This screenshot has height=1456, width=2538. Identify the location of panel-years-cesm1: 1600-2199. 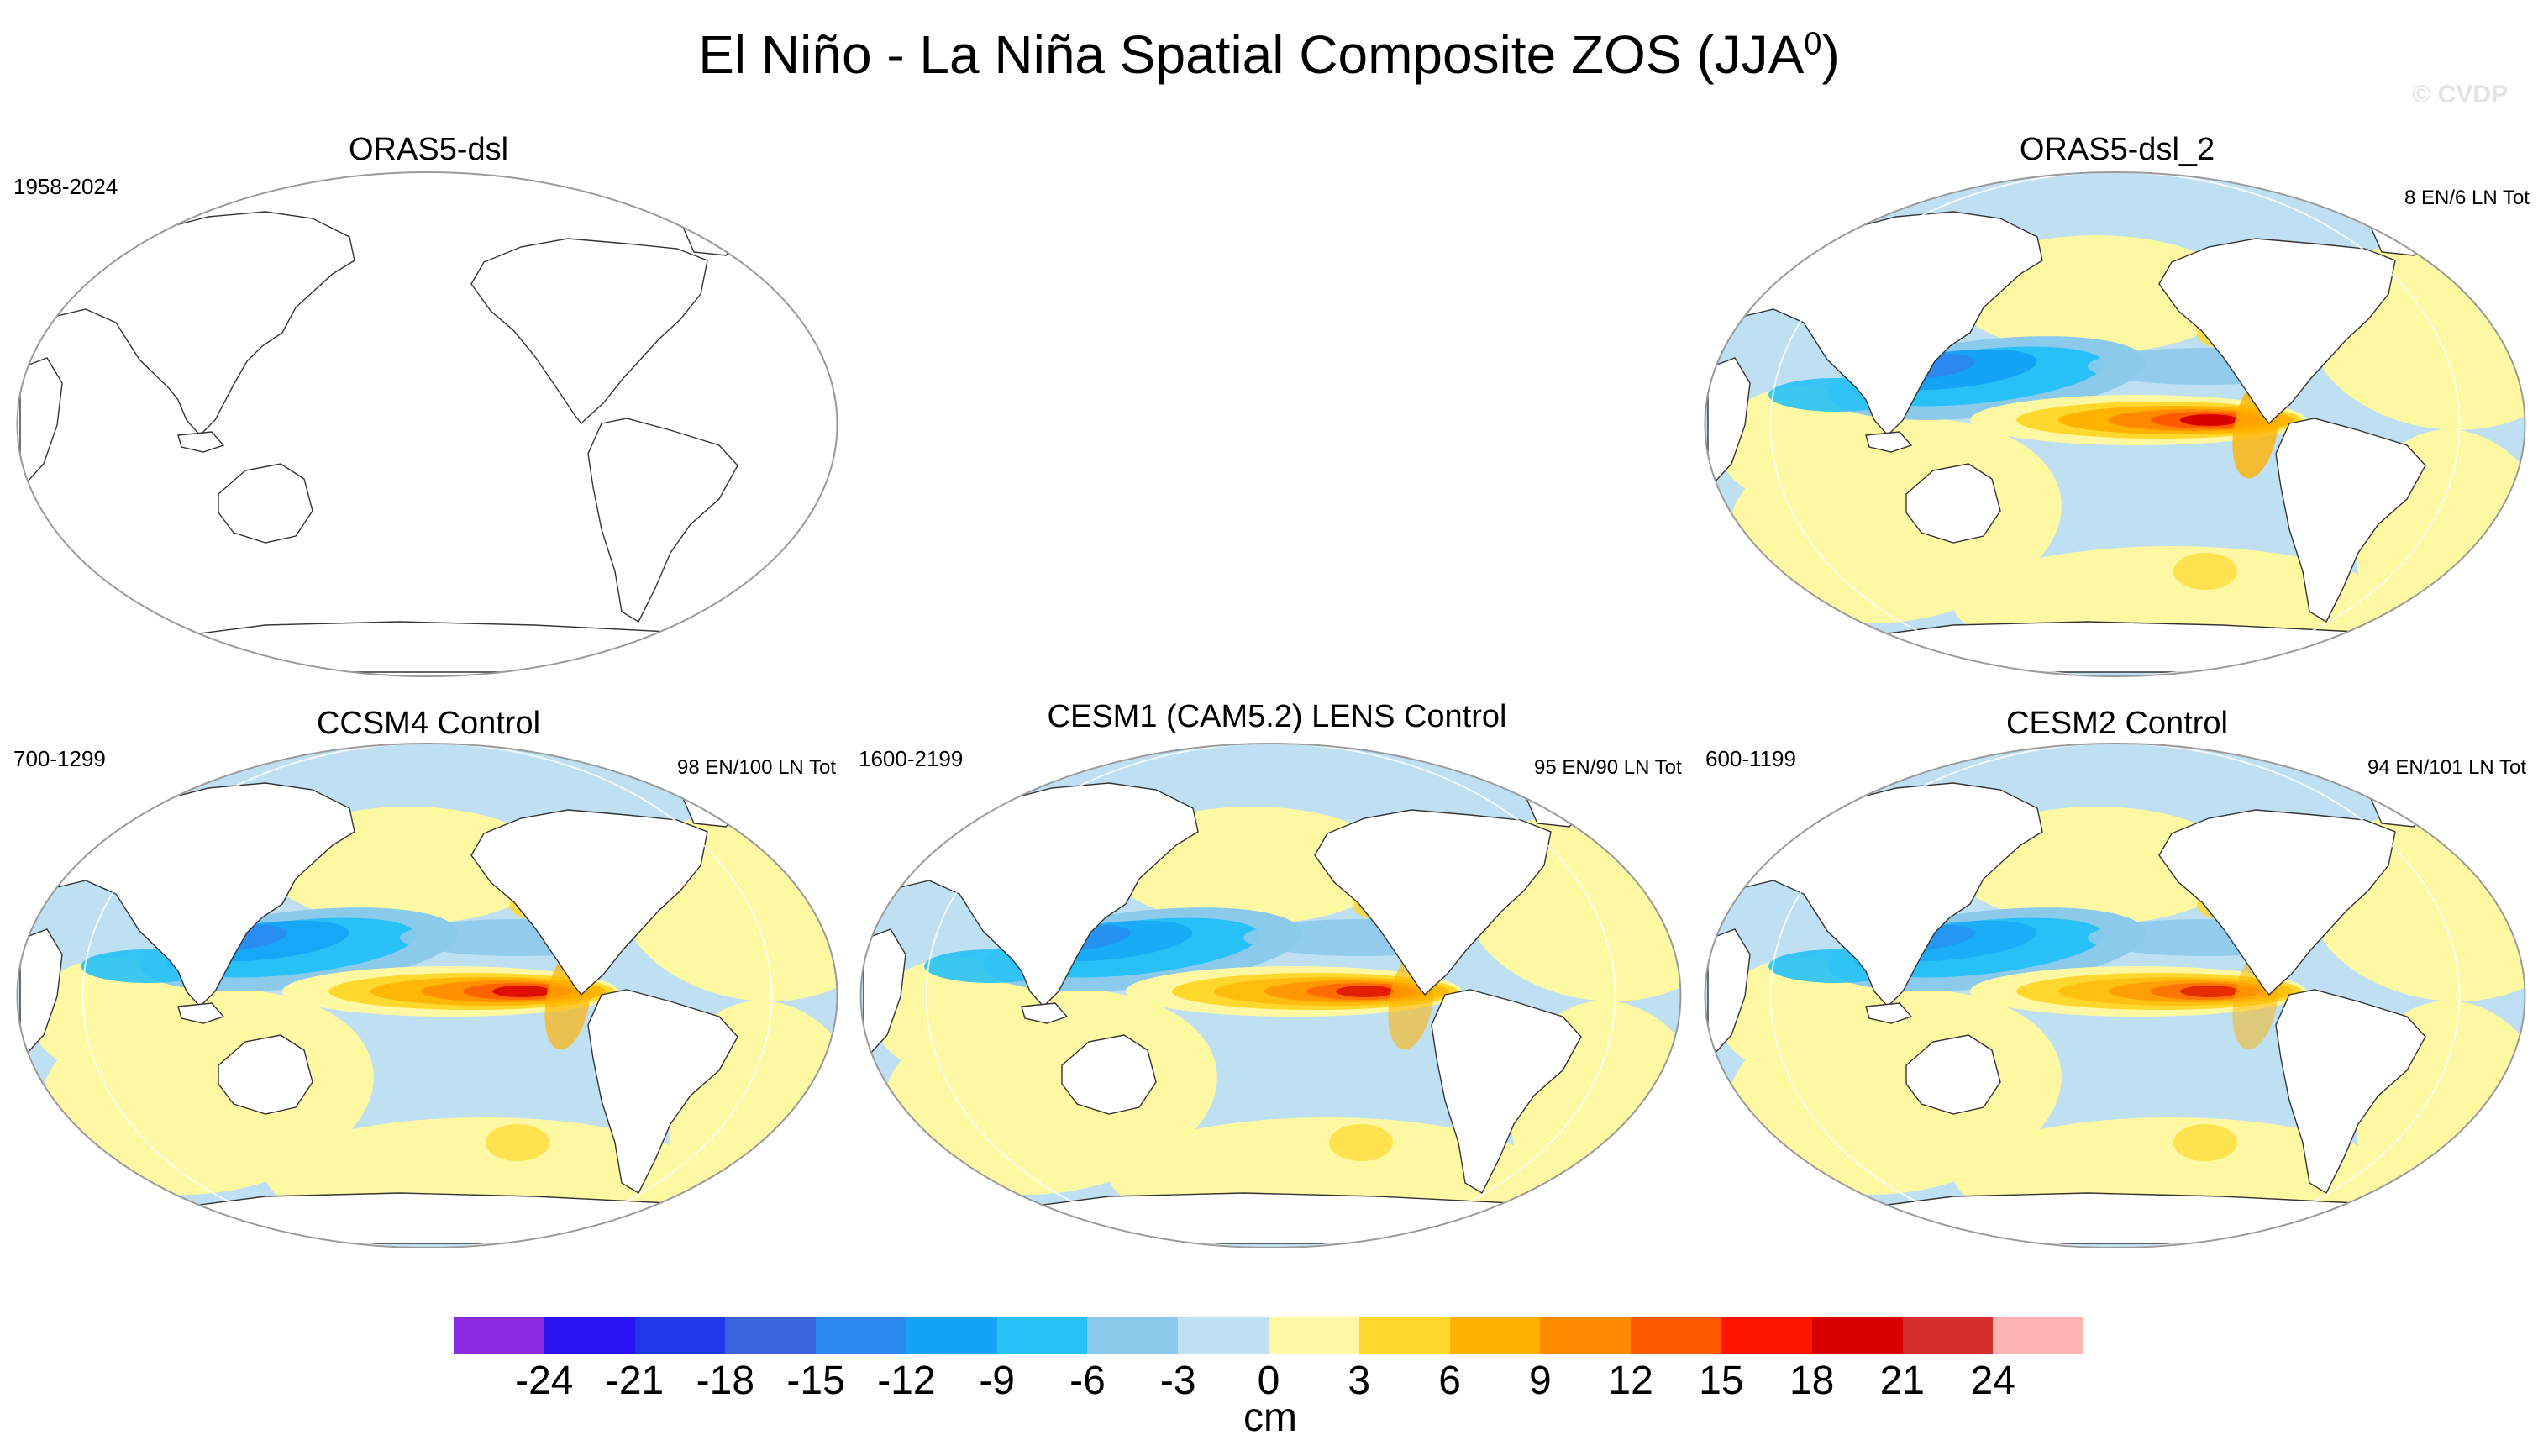
(912, 759).